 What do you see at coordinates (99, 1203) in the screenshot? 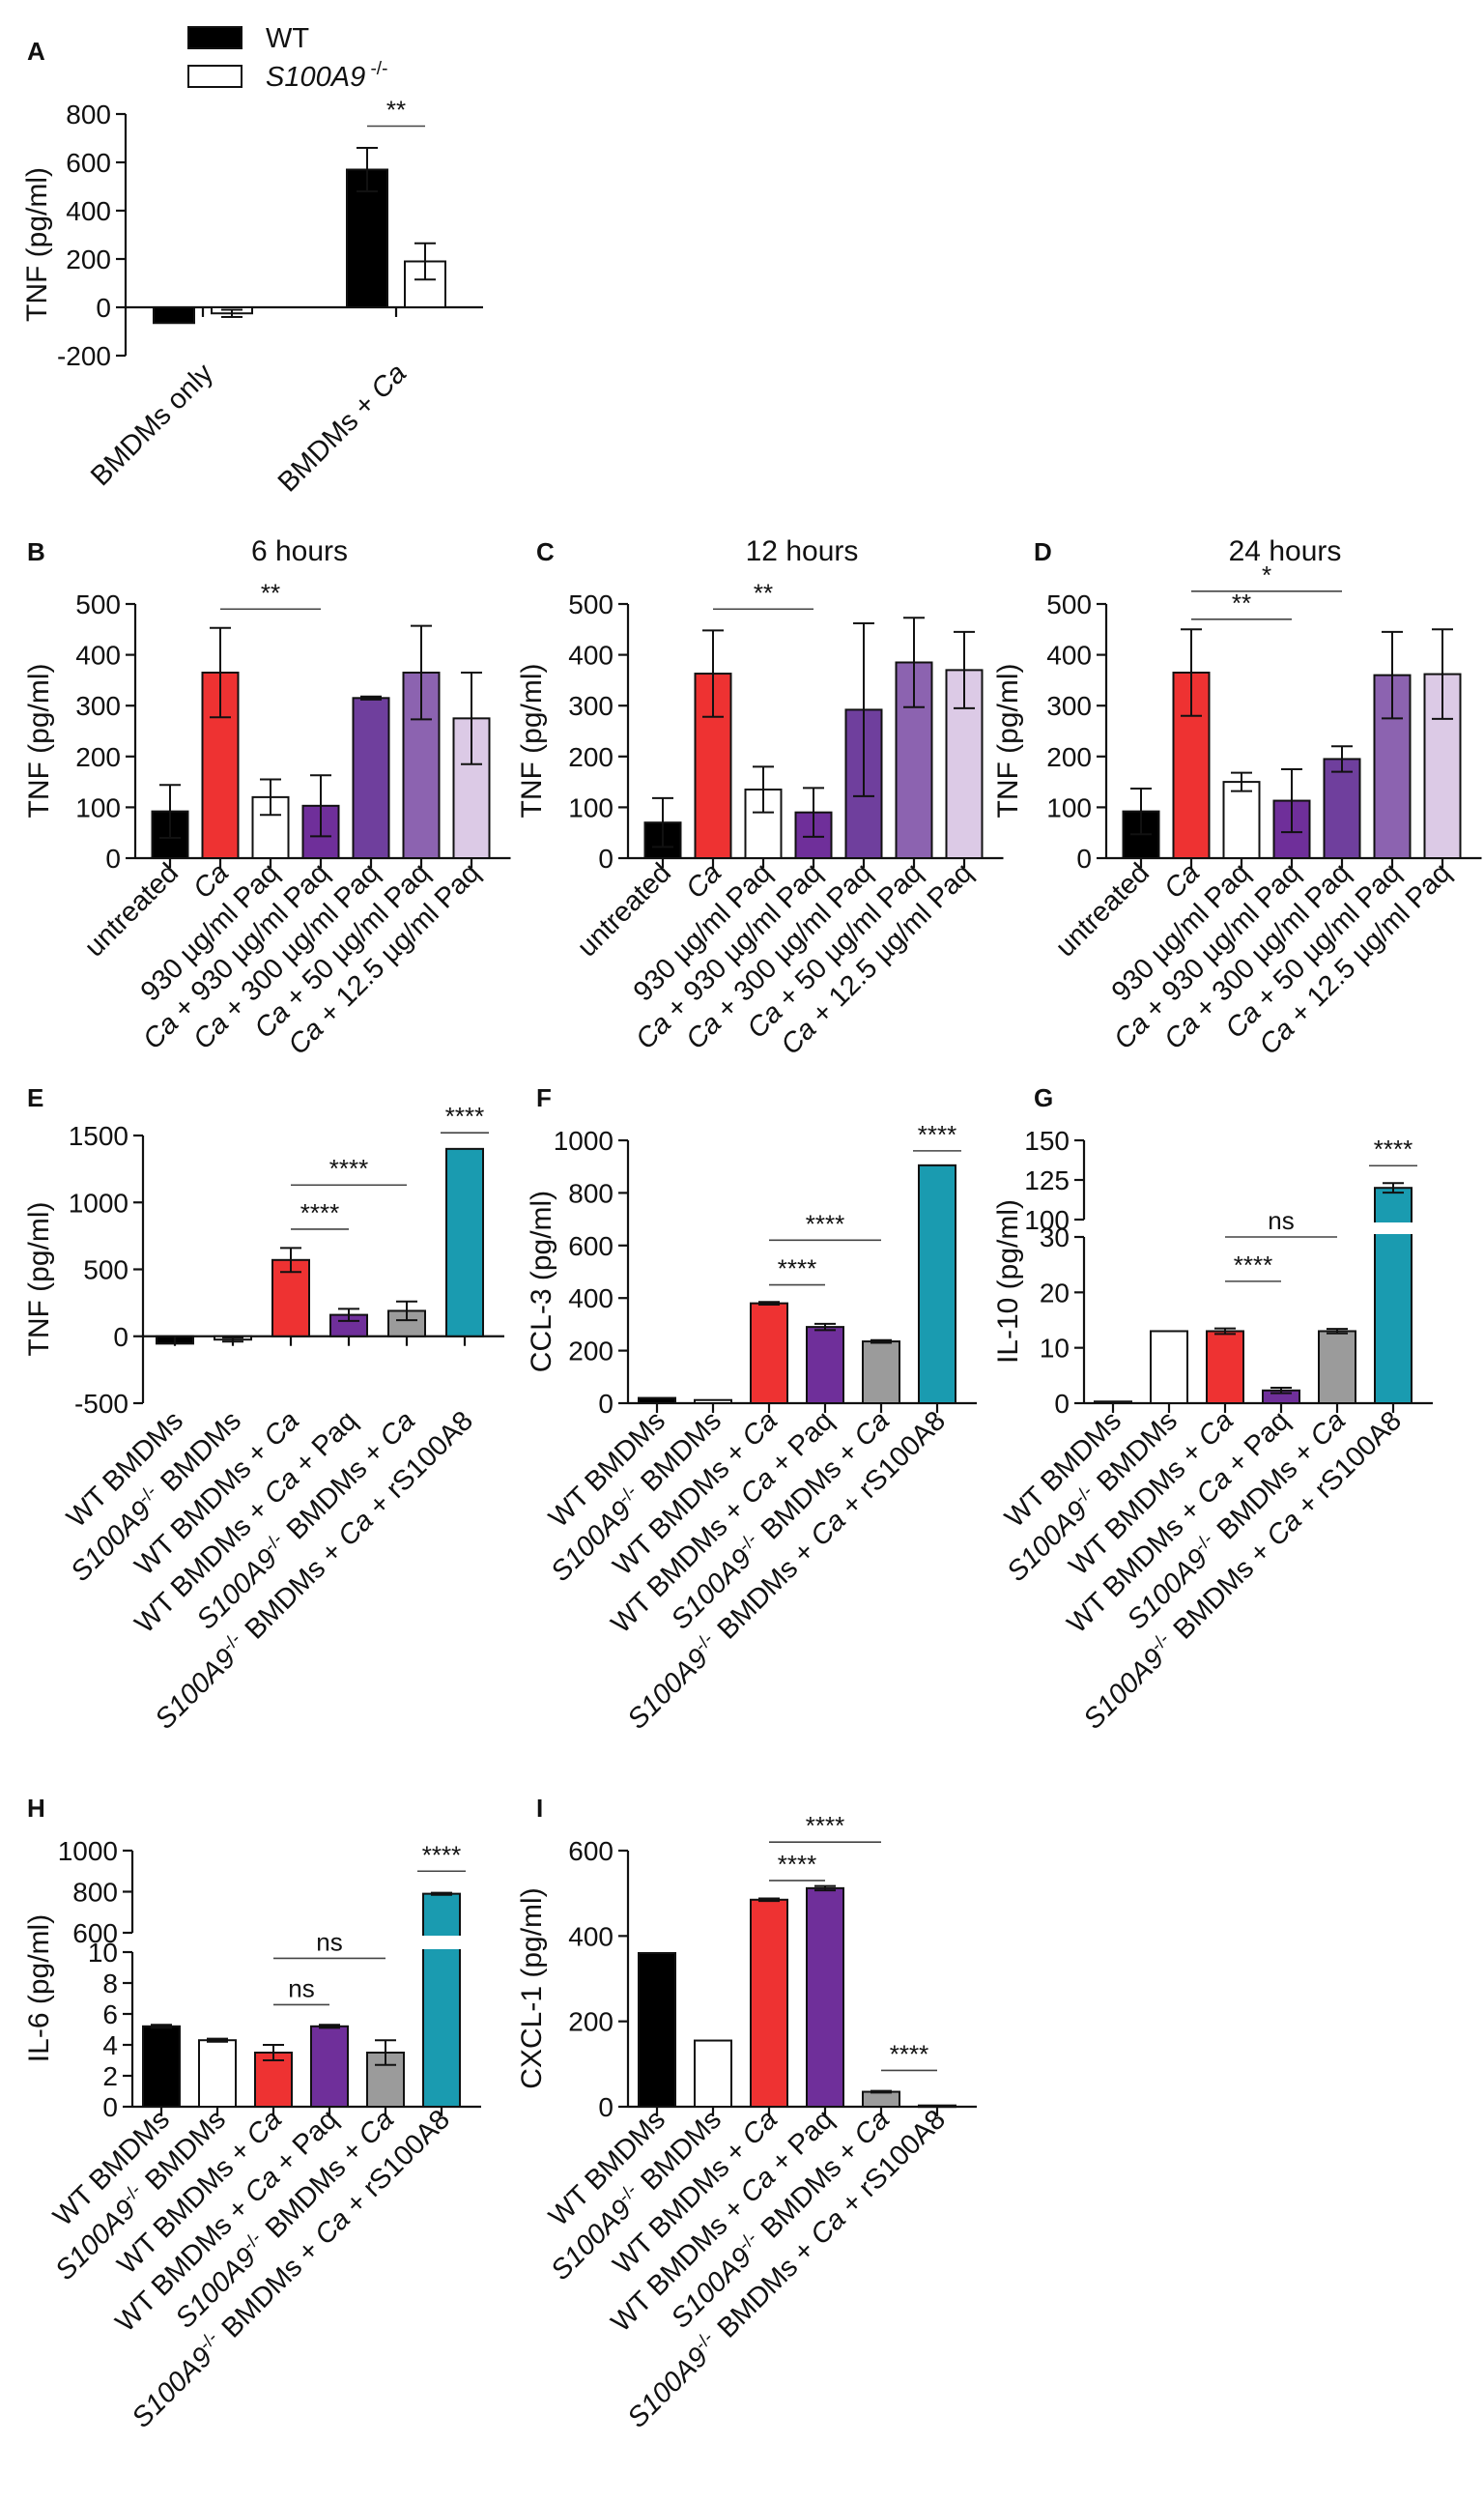
I see `panel-e-y-tick-label: 1000` at bounding box center [99, 1203].